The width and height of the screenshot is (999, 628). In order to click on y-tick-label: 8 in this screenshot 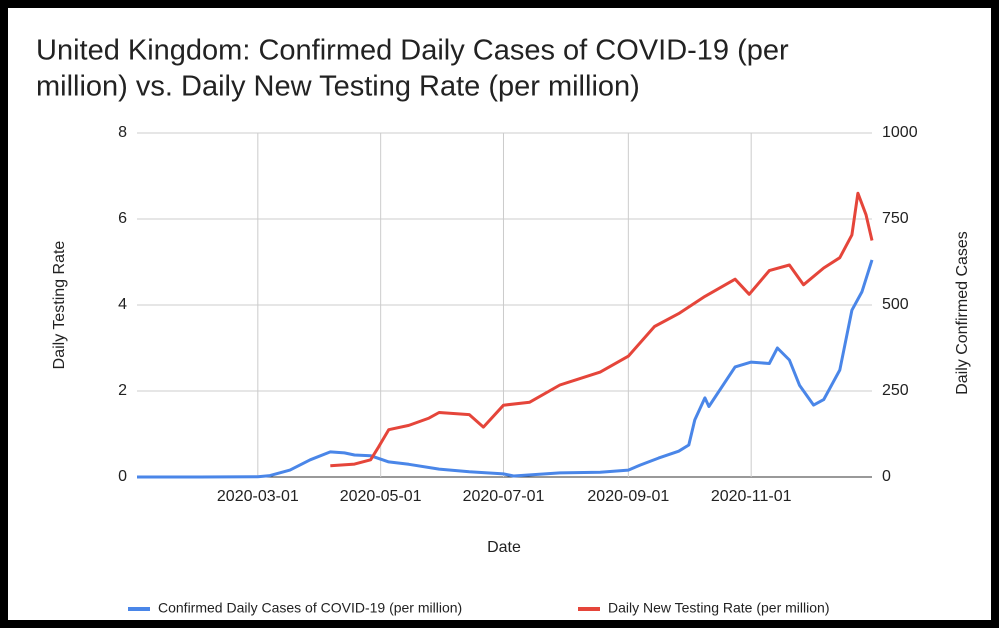, I will do `click(122, 132)`.